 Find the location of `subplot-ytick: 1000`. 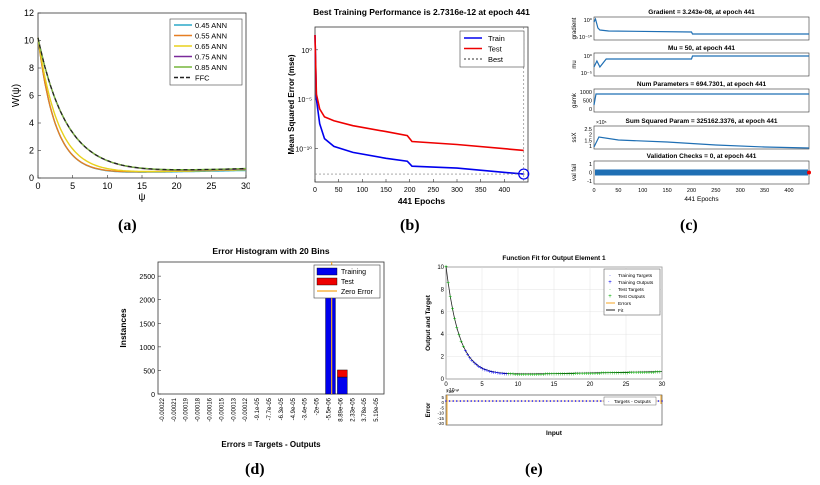

subplot-ytick: 1000 is located at coordinates (586, 93).